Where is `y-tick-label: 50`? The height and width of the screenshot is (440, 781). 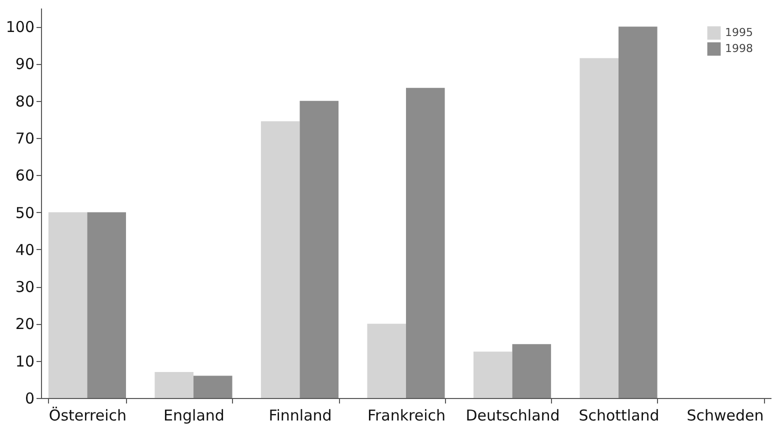 y-tick-label: 50 is located at coordinates (24, 213).